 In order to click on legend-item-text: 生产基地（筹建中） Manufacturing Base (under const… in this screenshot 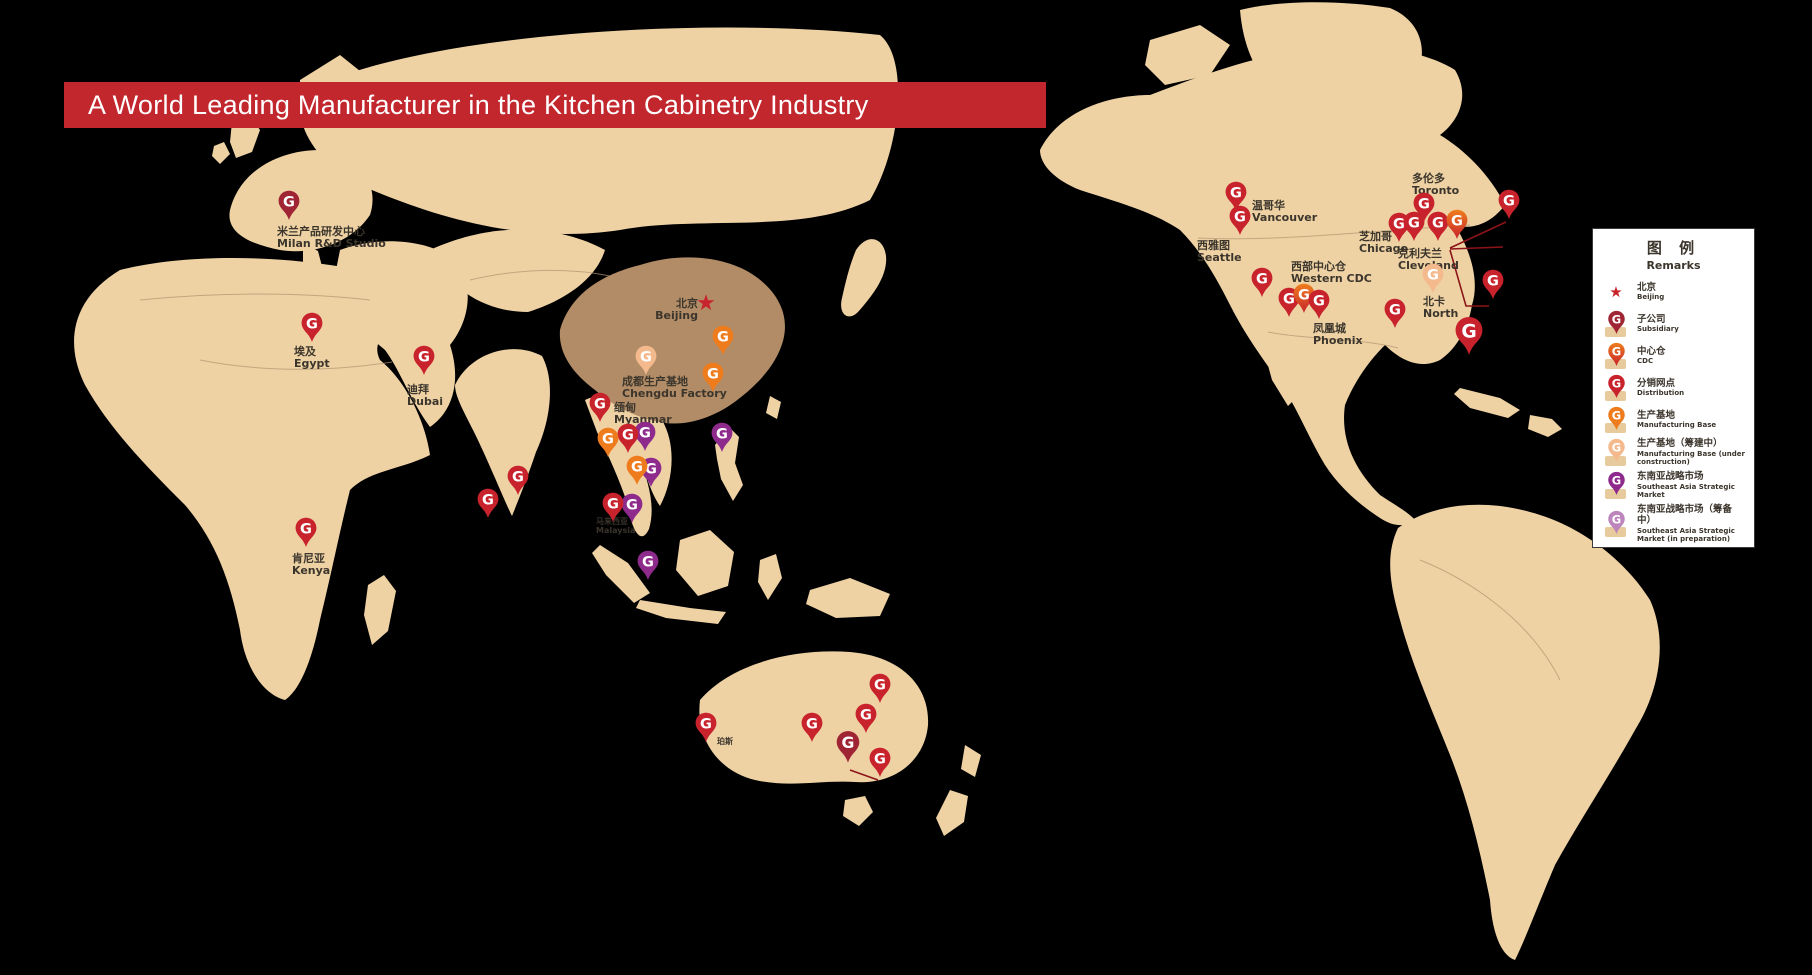, I will do `click(1691, 452)`.